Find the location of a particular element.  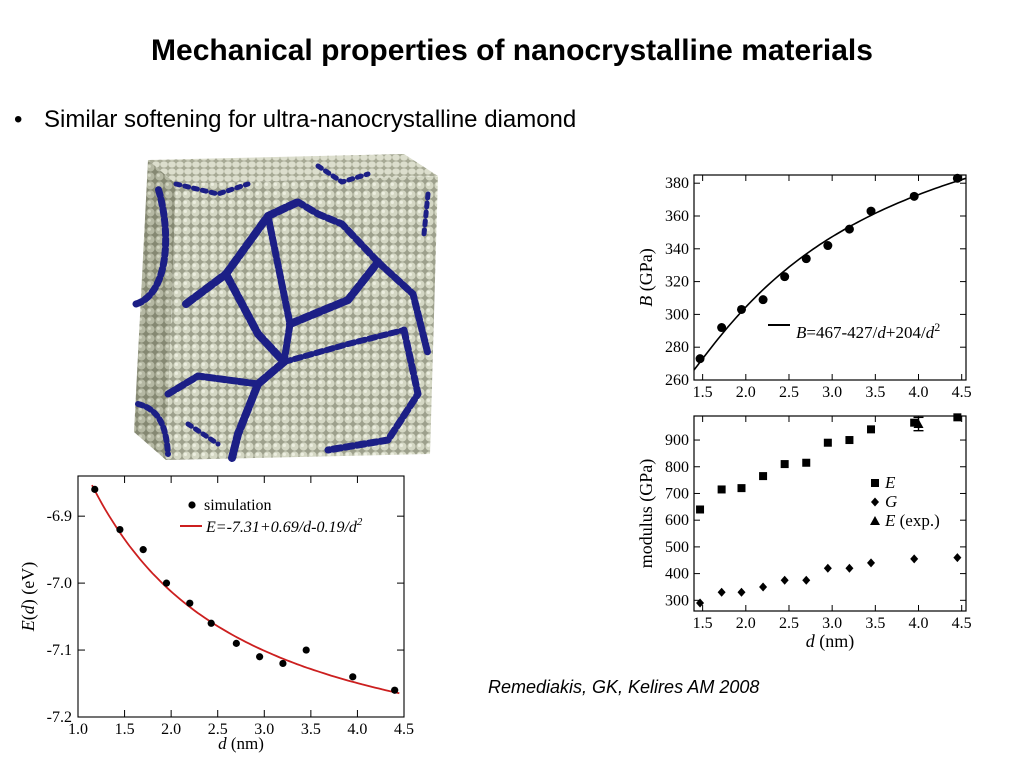

y-tick-label: -7.0 is located at coordinates (59, 583).